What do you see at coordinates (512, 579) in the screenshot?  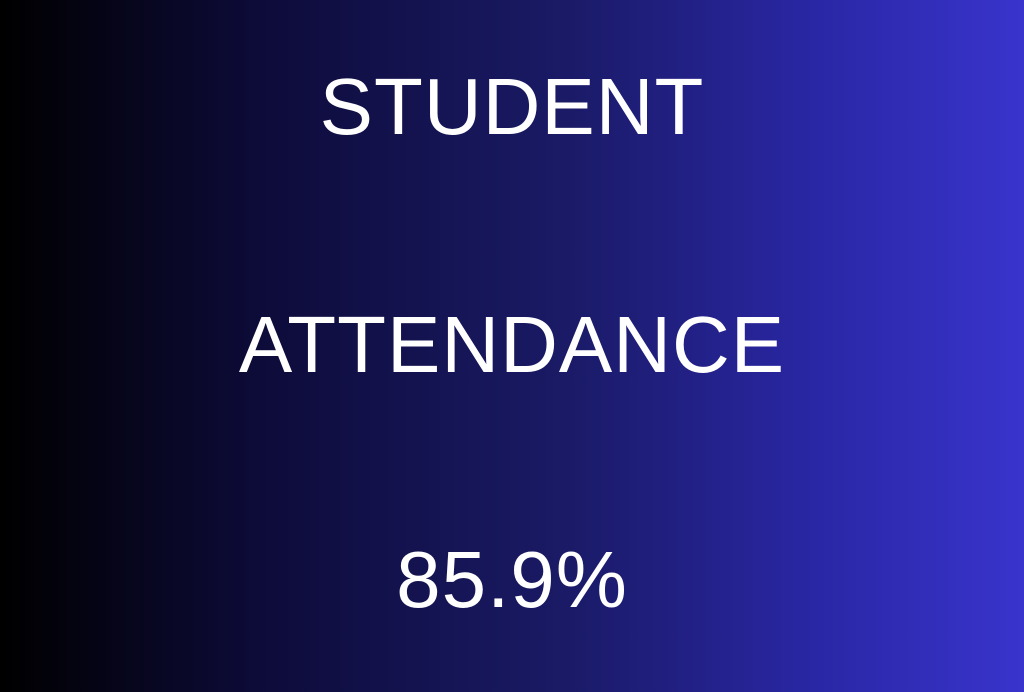 I see `attendance-value: 85.9%` at bounding box center [512, 579].